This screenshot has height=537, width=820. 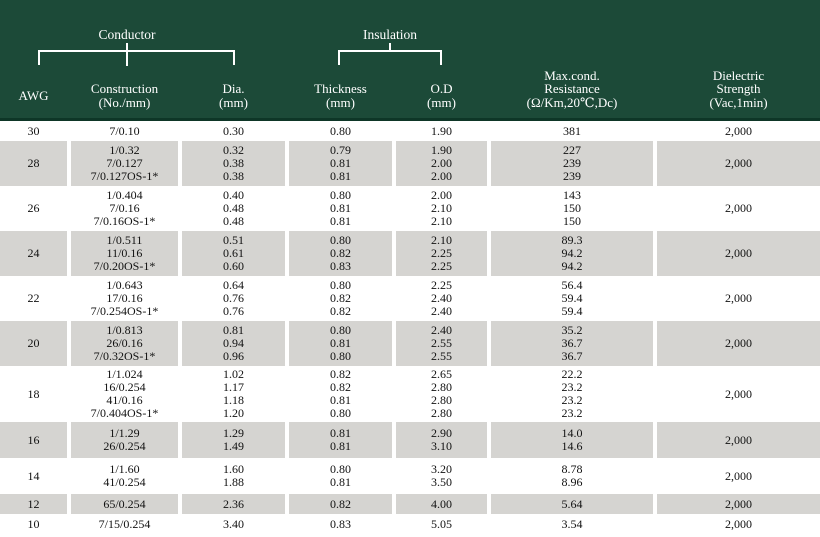 I want to click on thickness-cell: 0.80 0.82 0.83, so click(x=340, y=253).